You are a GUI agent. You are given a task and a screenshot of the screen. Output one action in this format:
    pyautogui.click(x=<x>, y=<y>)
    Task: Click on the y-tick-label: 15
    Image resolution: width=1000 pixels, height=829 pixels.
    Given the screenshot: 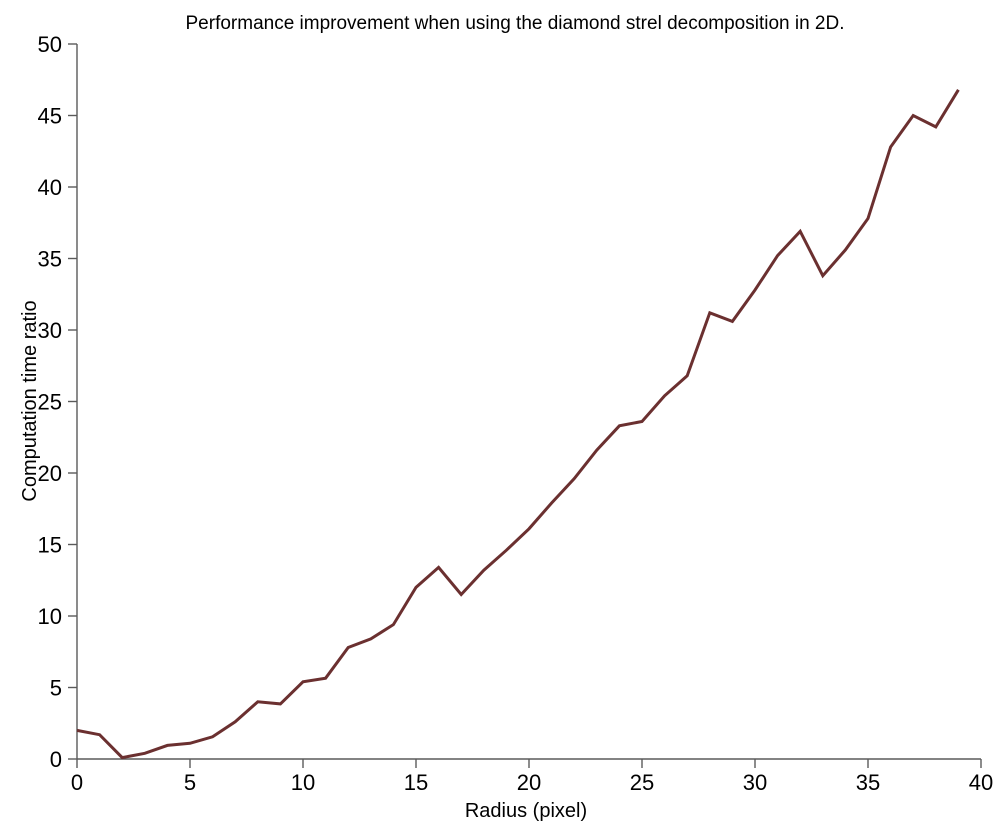 What is the action you would take?
    pyautogui.click(x=50, y=545)
    